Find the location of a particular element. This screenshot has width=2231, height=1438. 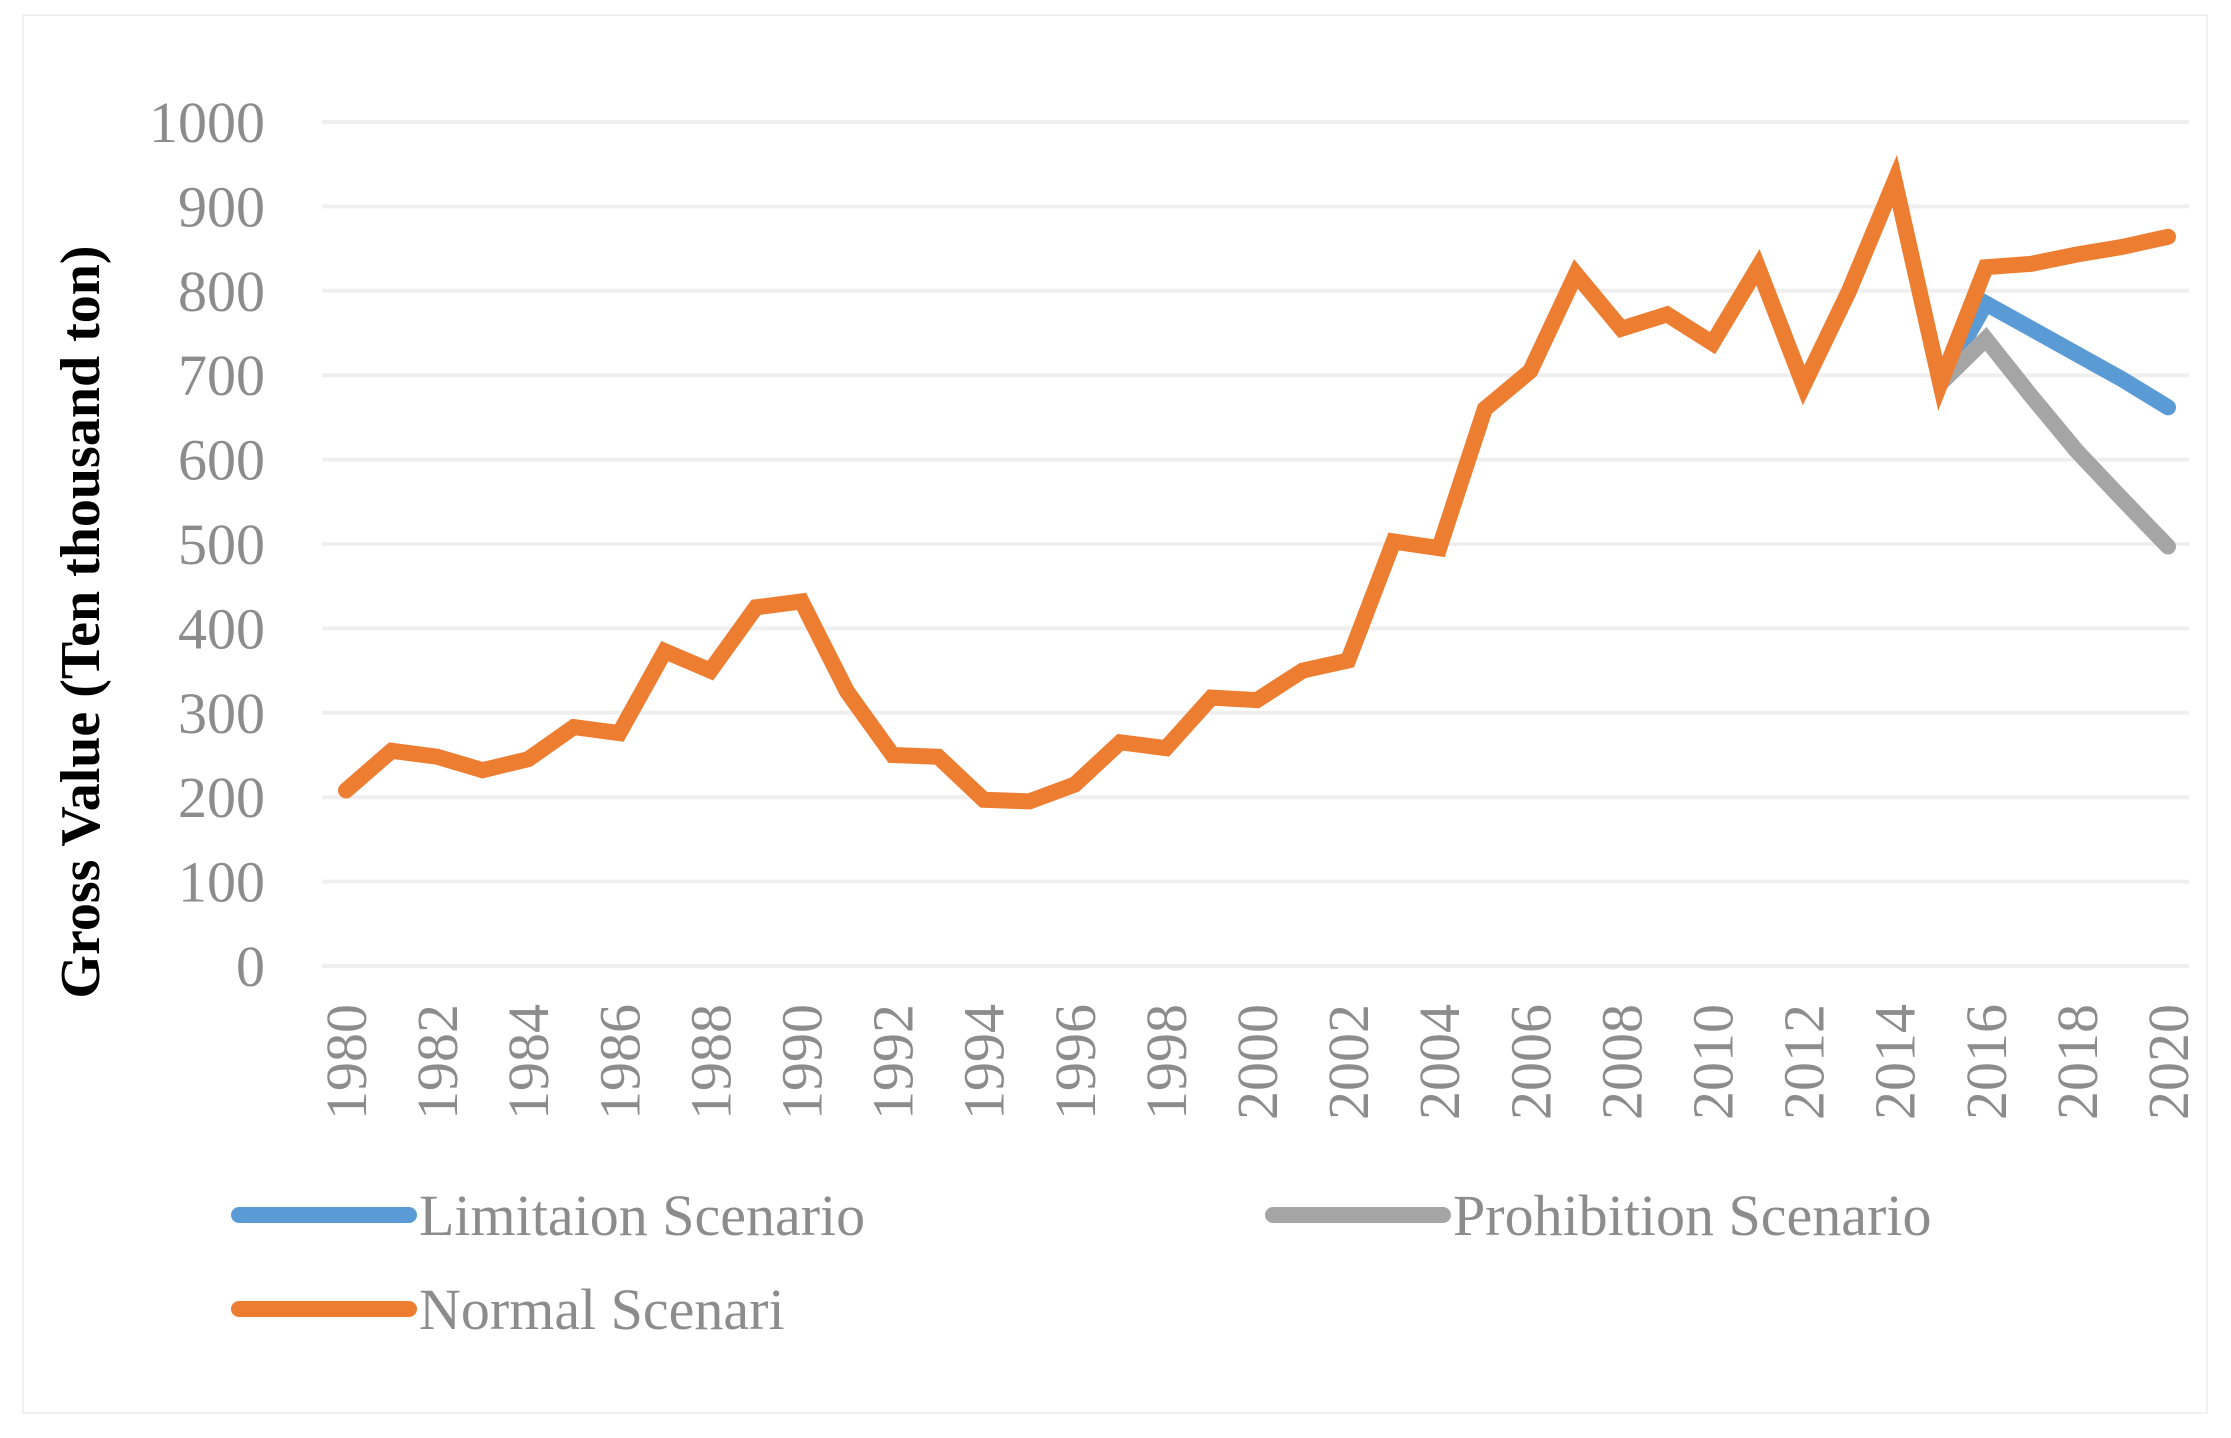

x-tick-label: 2016 is located at coordinates (1986, 1062).